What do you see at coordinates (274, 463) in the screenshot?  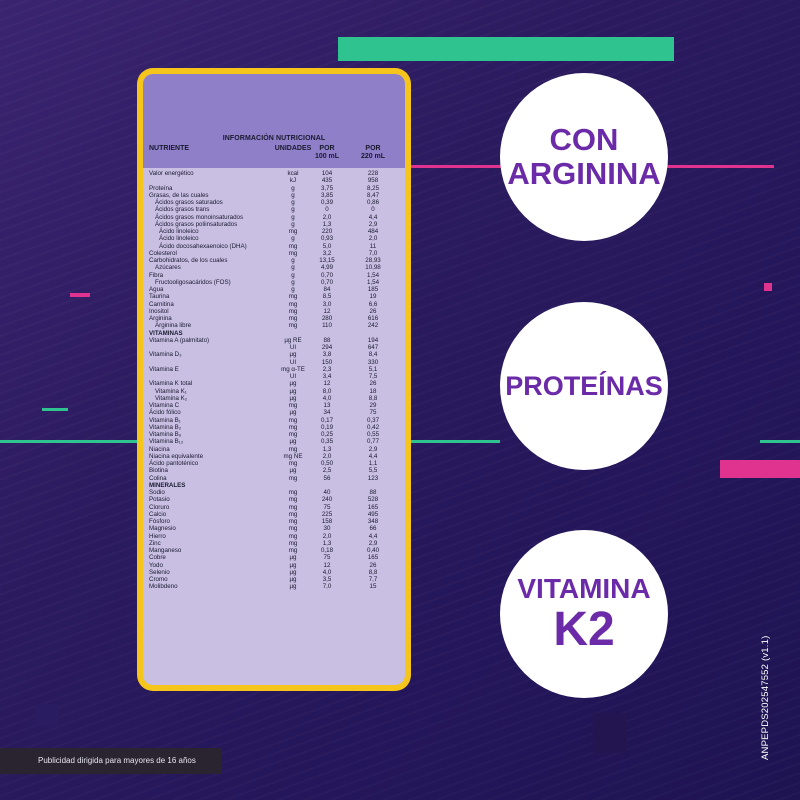 I see `table-row: Ácido pantoténico mg 0,50 1,1` at bounding box center [274, 463].